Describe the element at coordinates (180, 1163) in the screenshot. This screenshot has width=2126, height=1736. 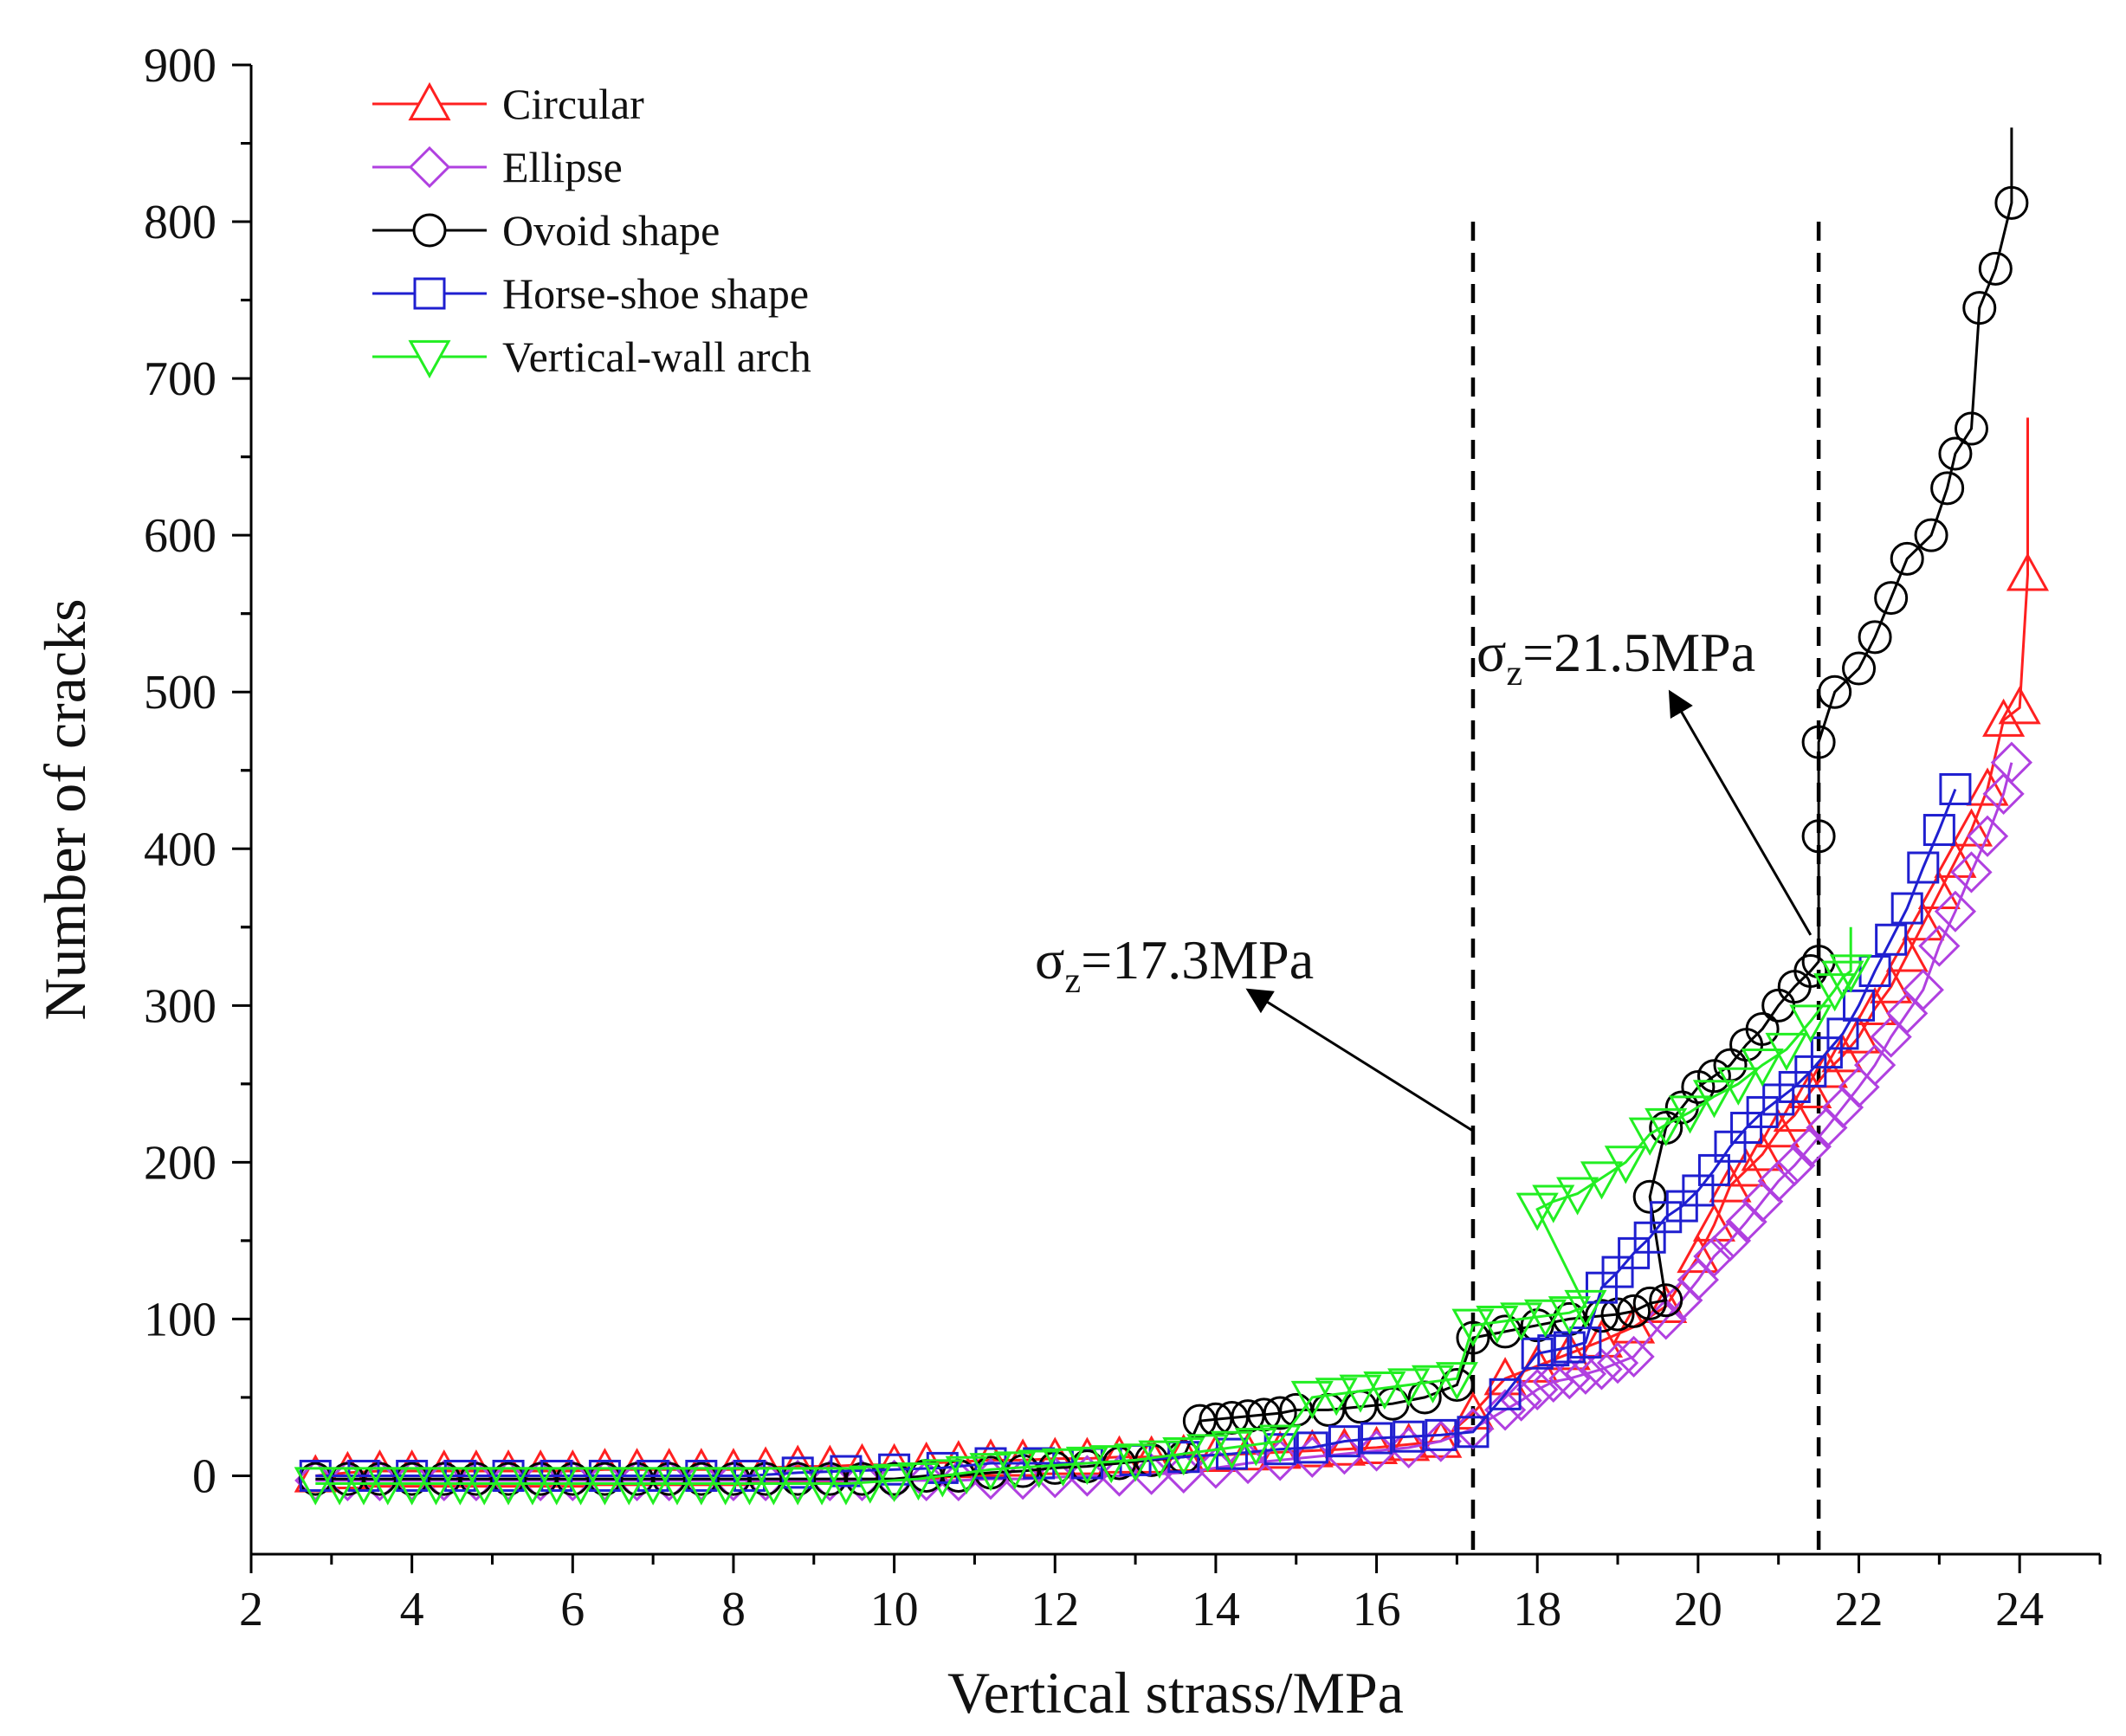
I see `y-tick-label: 200` at that location.